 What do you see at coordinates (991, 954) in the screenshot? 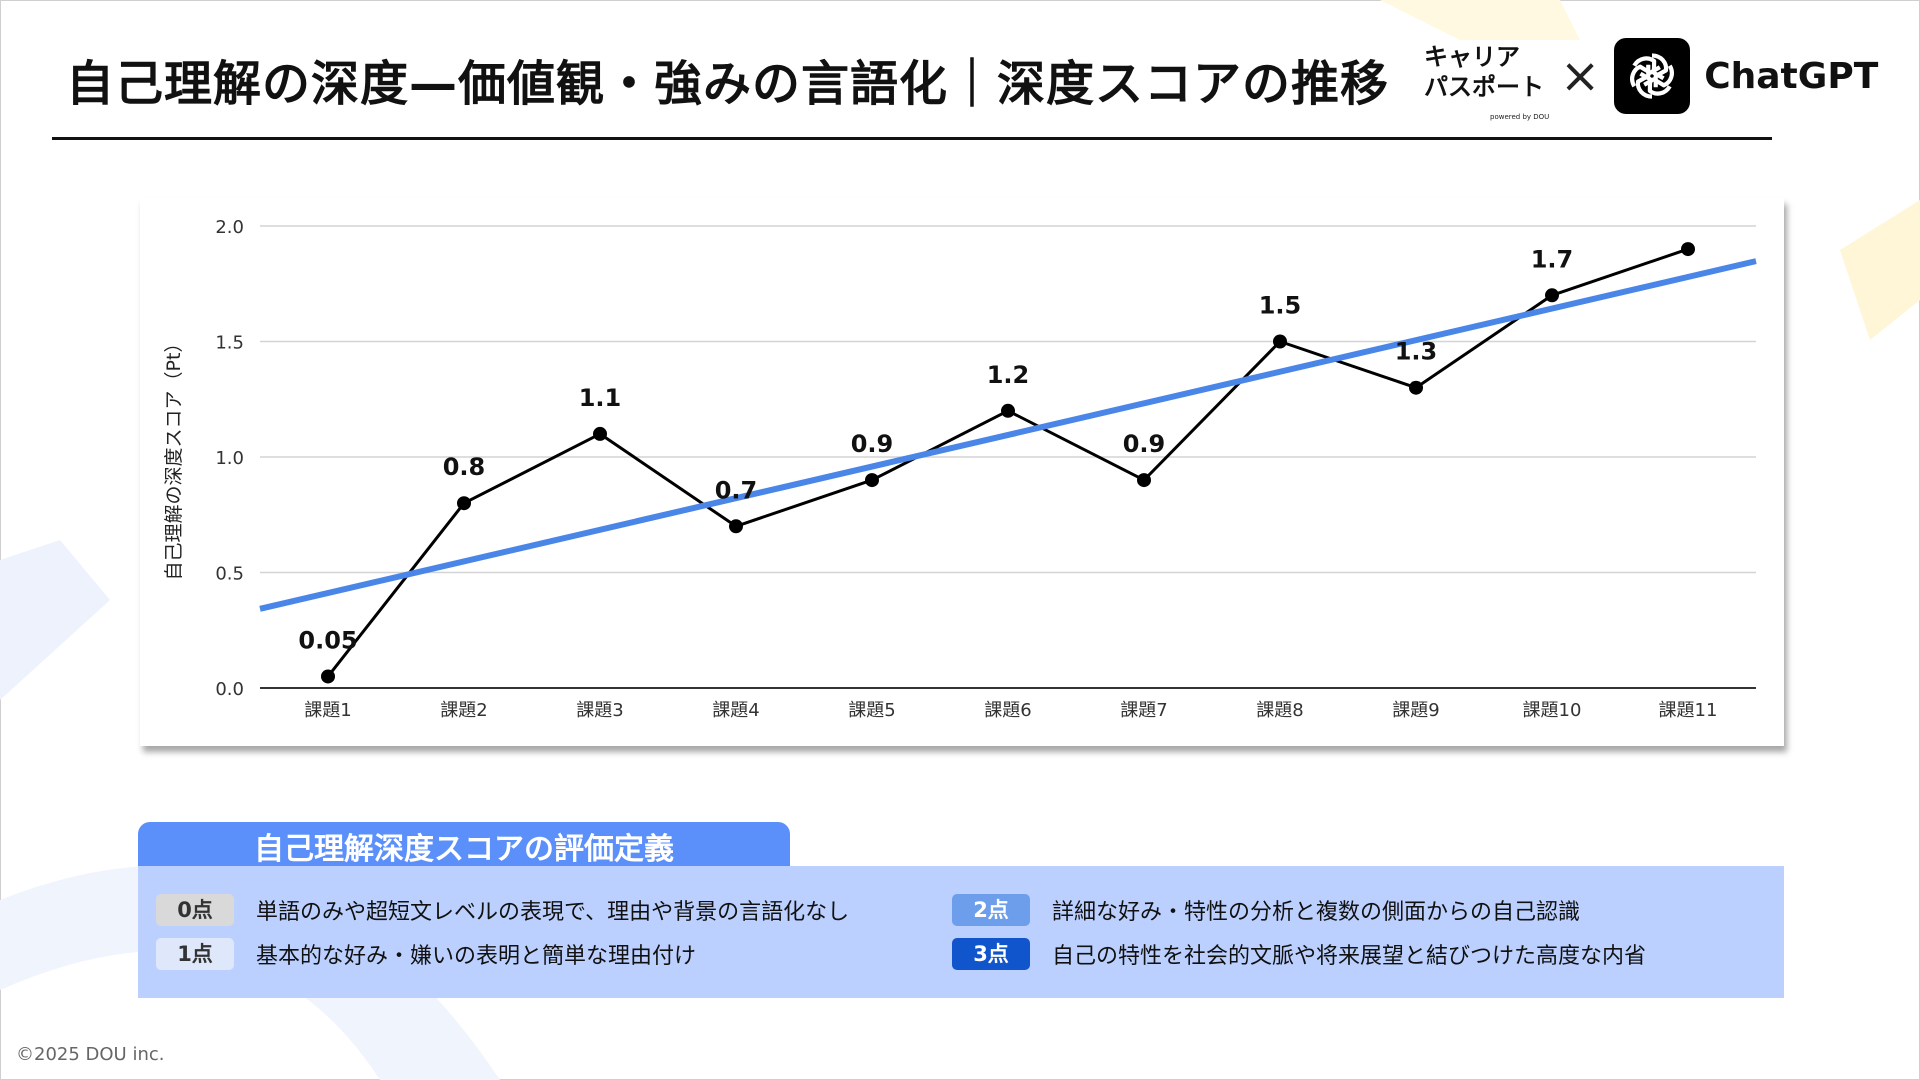
I see `score-badge-3: 3点` at bounding box center [991, 954].